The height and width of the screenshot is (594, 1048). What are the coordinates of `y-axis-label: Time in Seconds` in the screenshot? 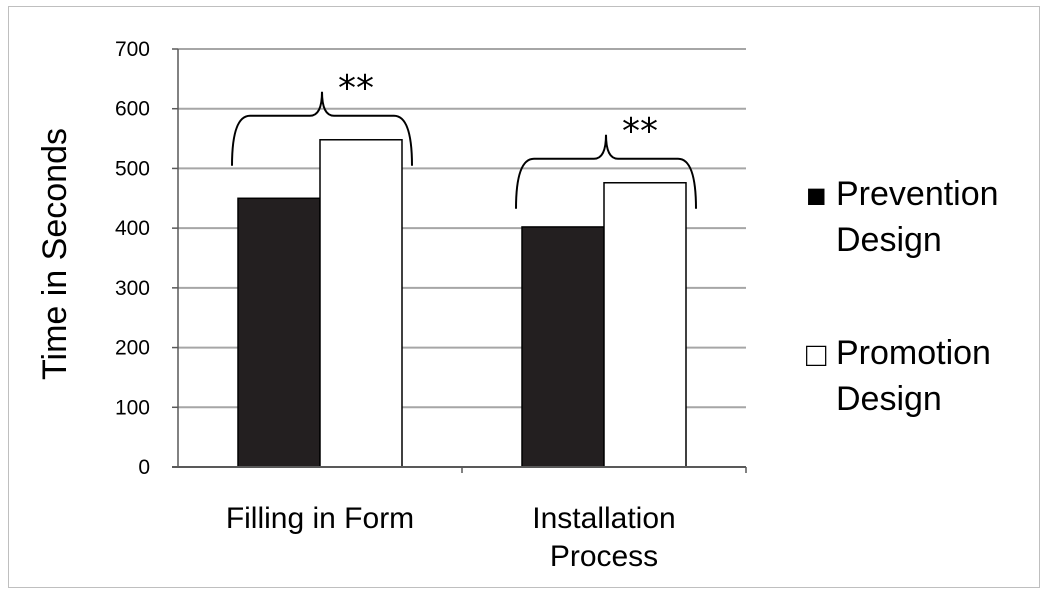 It's located at (55, 254).